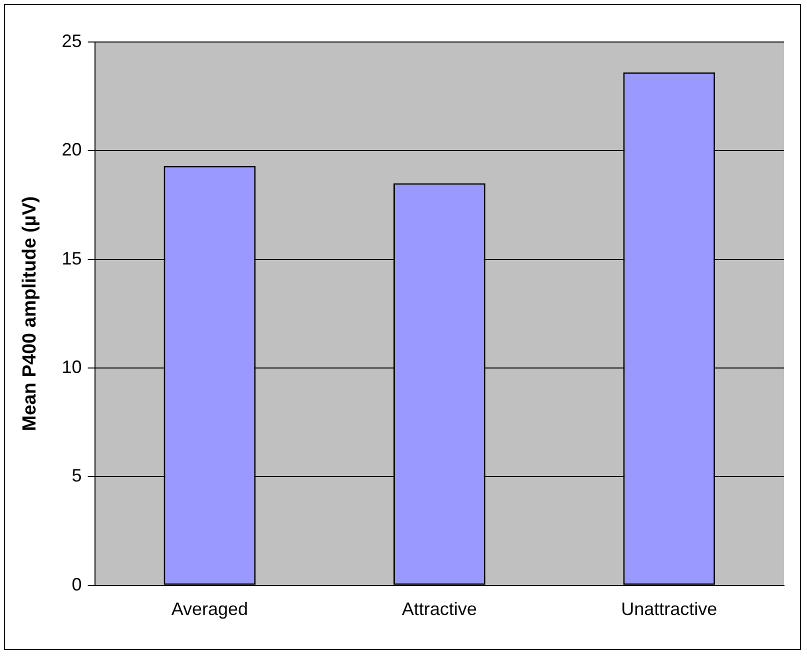  I want to click on x-tick-label: Averaged, so click(209, 609).